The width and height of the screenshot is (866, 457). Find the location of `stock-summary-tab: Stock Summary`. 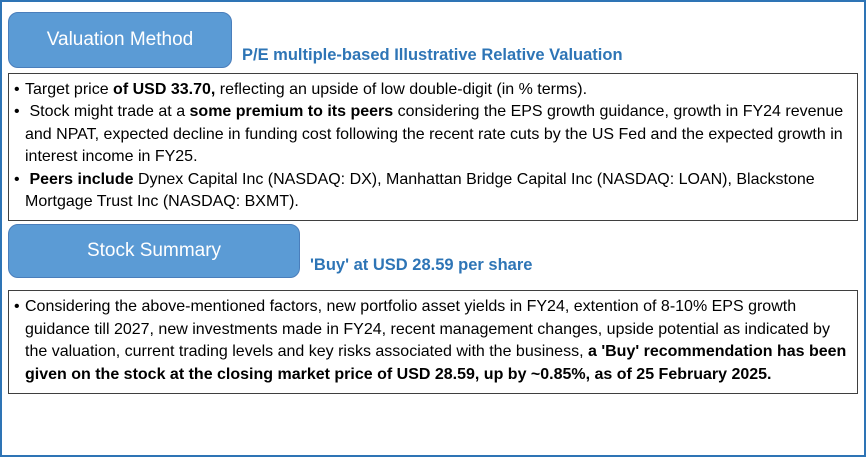

stock-summary-tab: Stock Summary is located at coordinates (154, 251).